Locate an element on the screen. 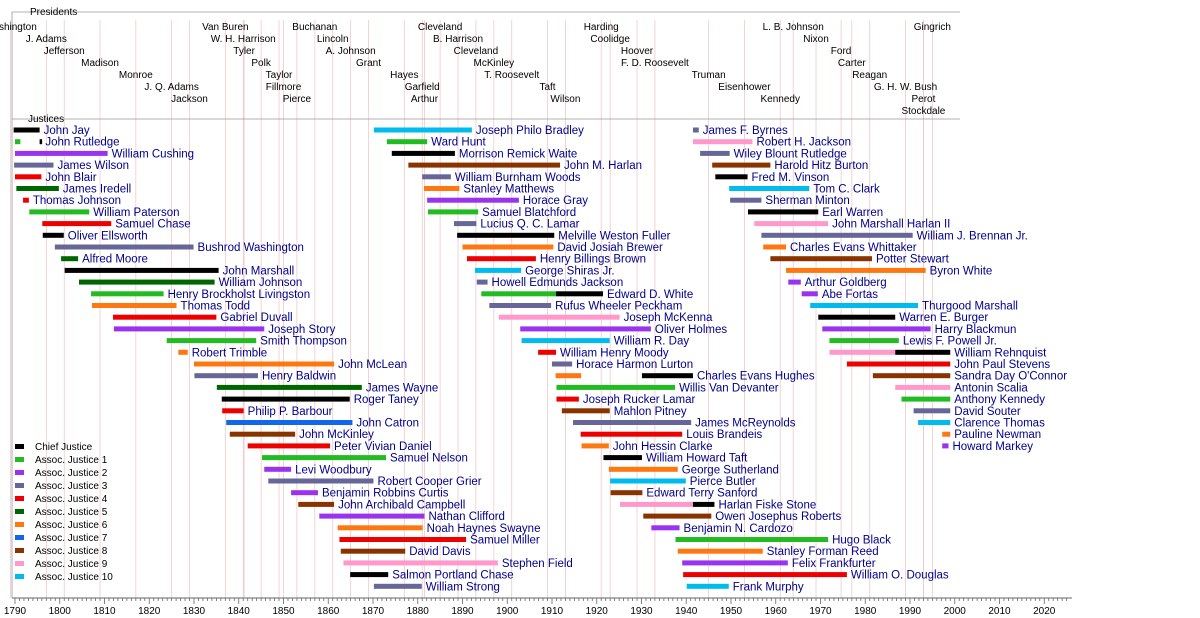 The height and width of the screenshot is (618, 1200). justice-label-oliver-ellsworth: Oliver Ellsworth is located at coordinates (108, 236).